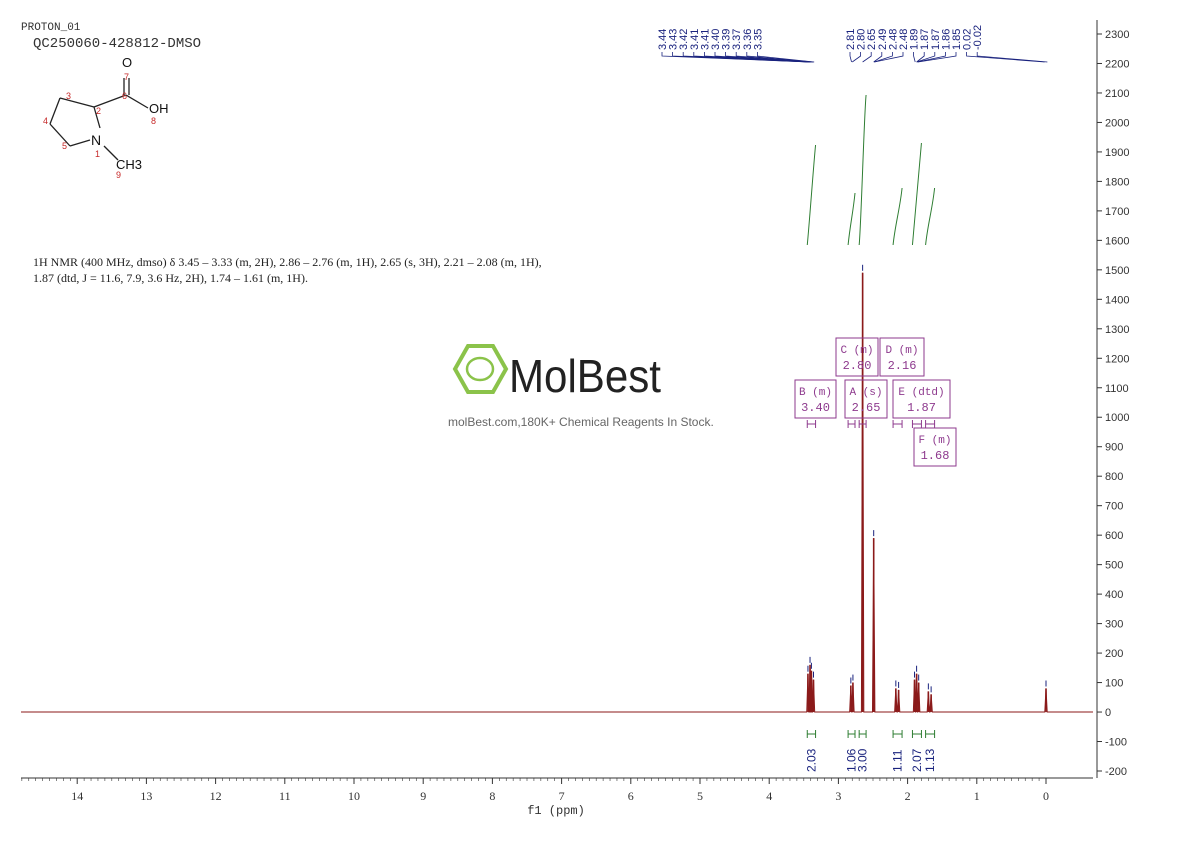 The width and height of the screenshot is (1190, 841). Describe the element at coordinates (1114, 477) in the screenshot. I see `y-tick-label: 800` at that location.